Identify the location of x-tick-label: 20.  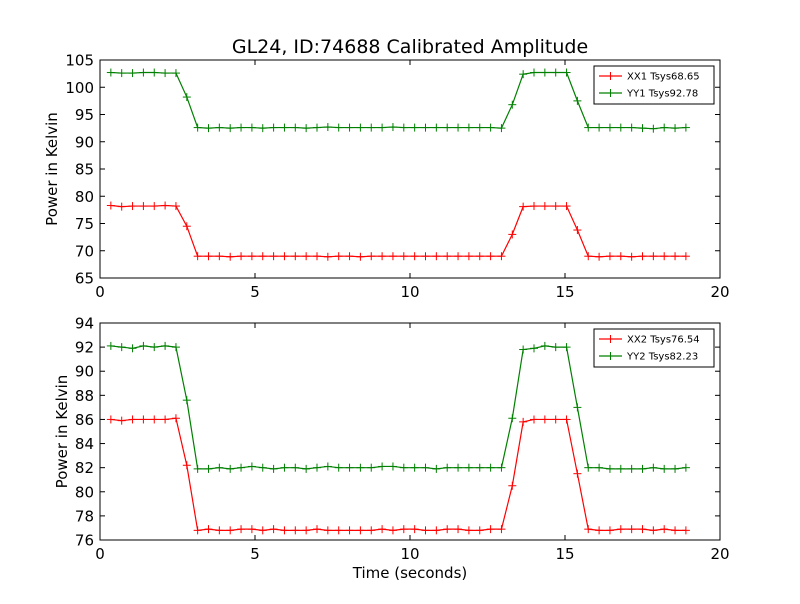
(719, 554).